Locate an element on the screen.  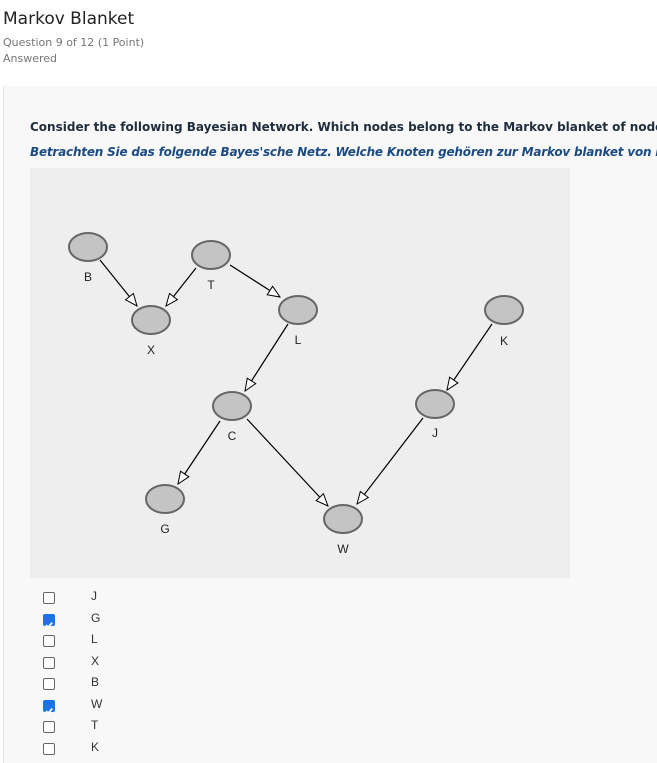
node-label: K is located at coordinates (504, 341).